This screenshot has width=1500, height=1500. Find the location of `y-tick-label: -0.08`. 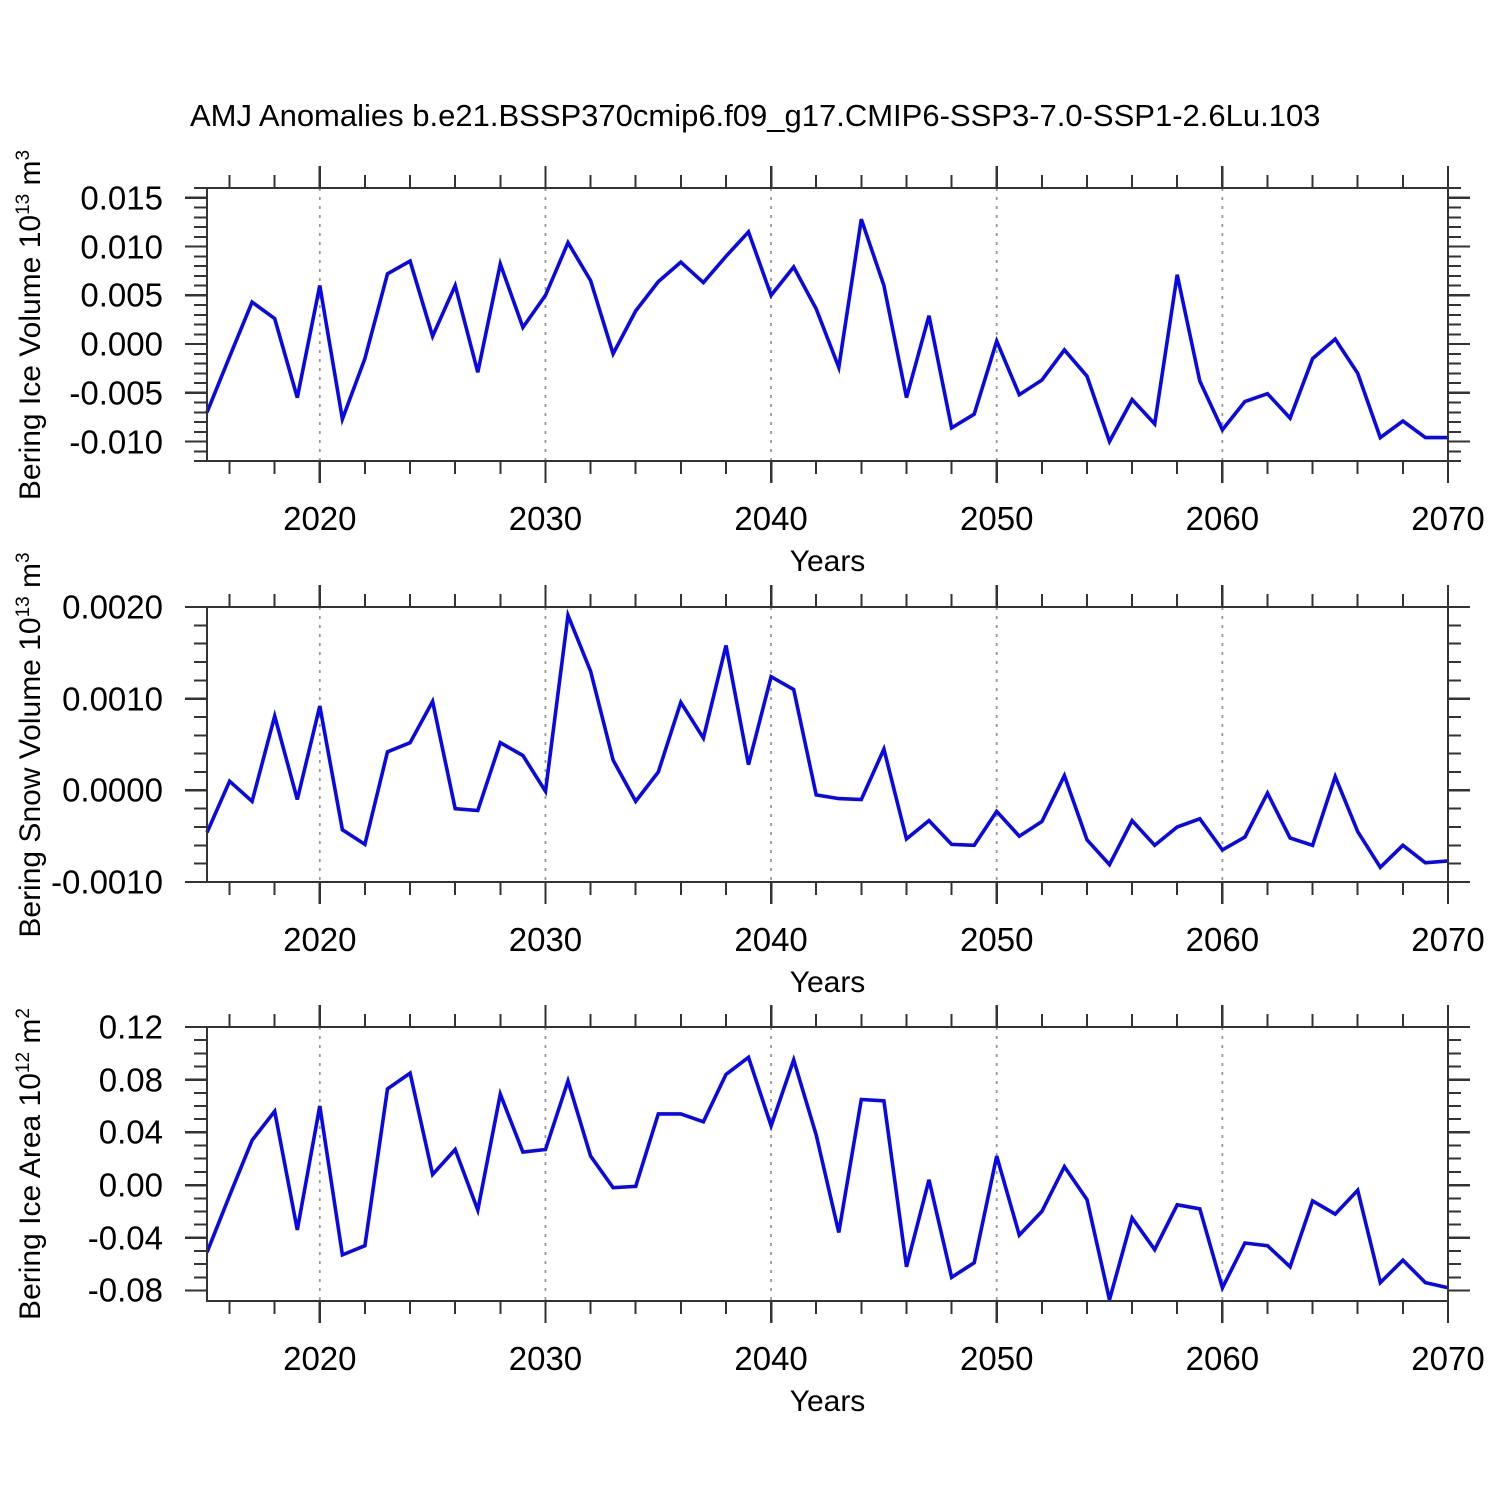

y-tick-label: -0.08 is located at coordinates (125, 1290).